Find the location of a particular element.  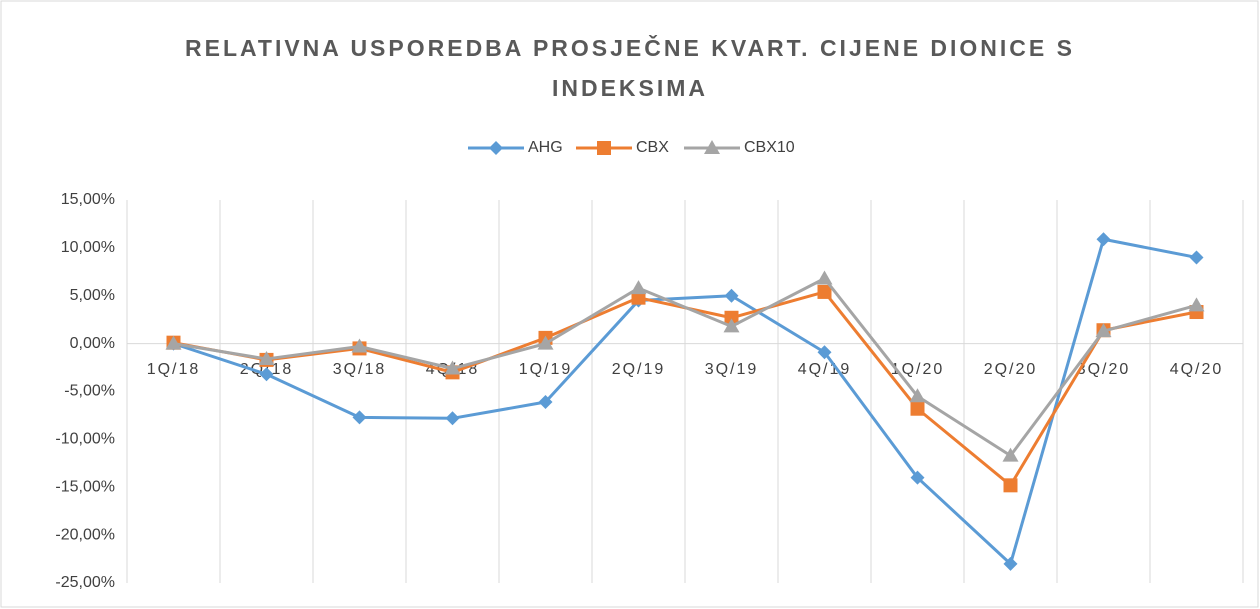

x-tick-label: 1Q/20 is located at coordinates (918, 369).